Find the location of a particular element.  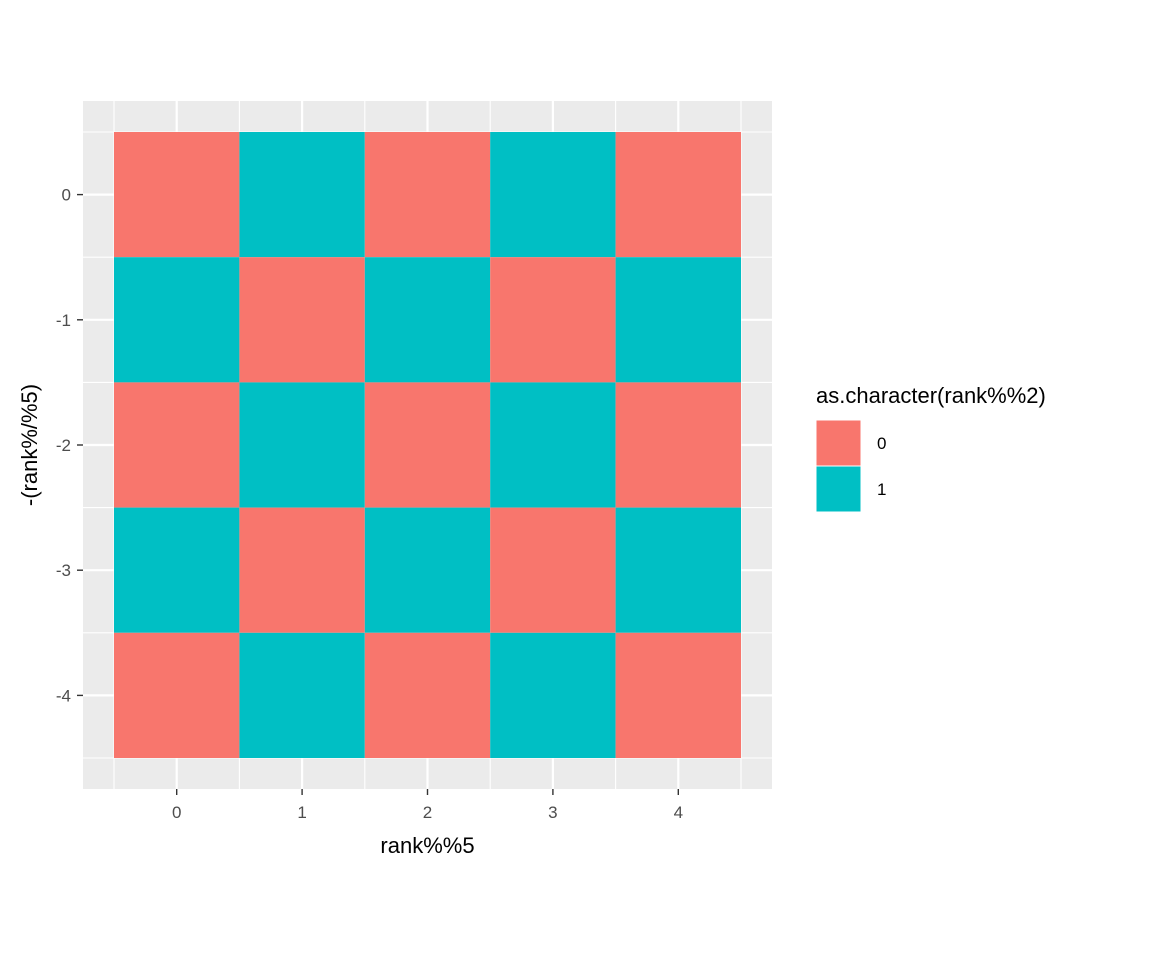

y-axis-ticks: 0 -1 -2 -3 -4 is located at coordinates (69, 445).